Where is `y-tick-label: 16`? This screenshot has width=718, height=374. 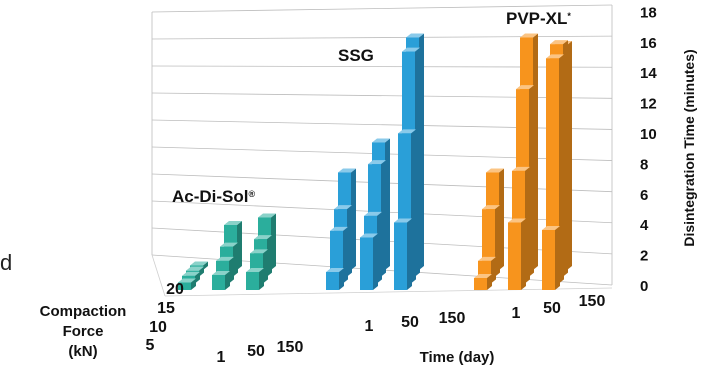 y-tick-label: 16 is located at coordinates (648, 43).